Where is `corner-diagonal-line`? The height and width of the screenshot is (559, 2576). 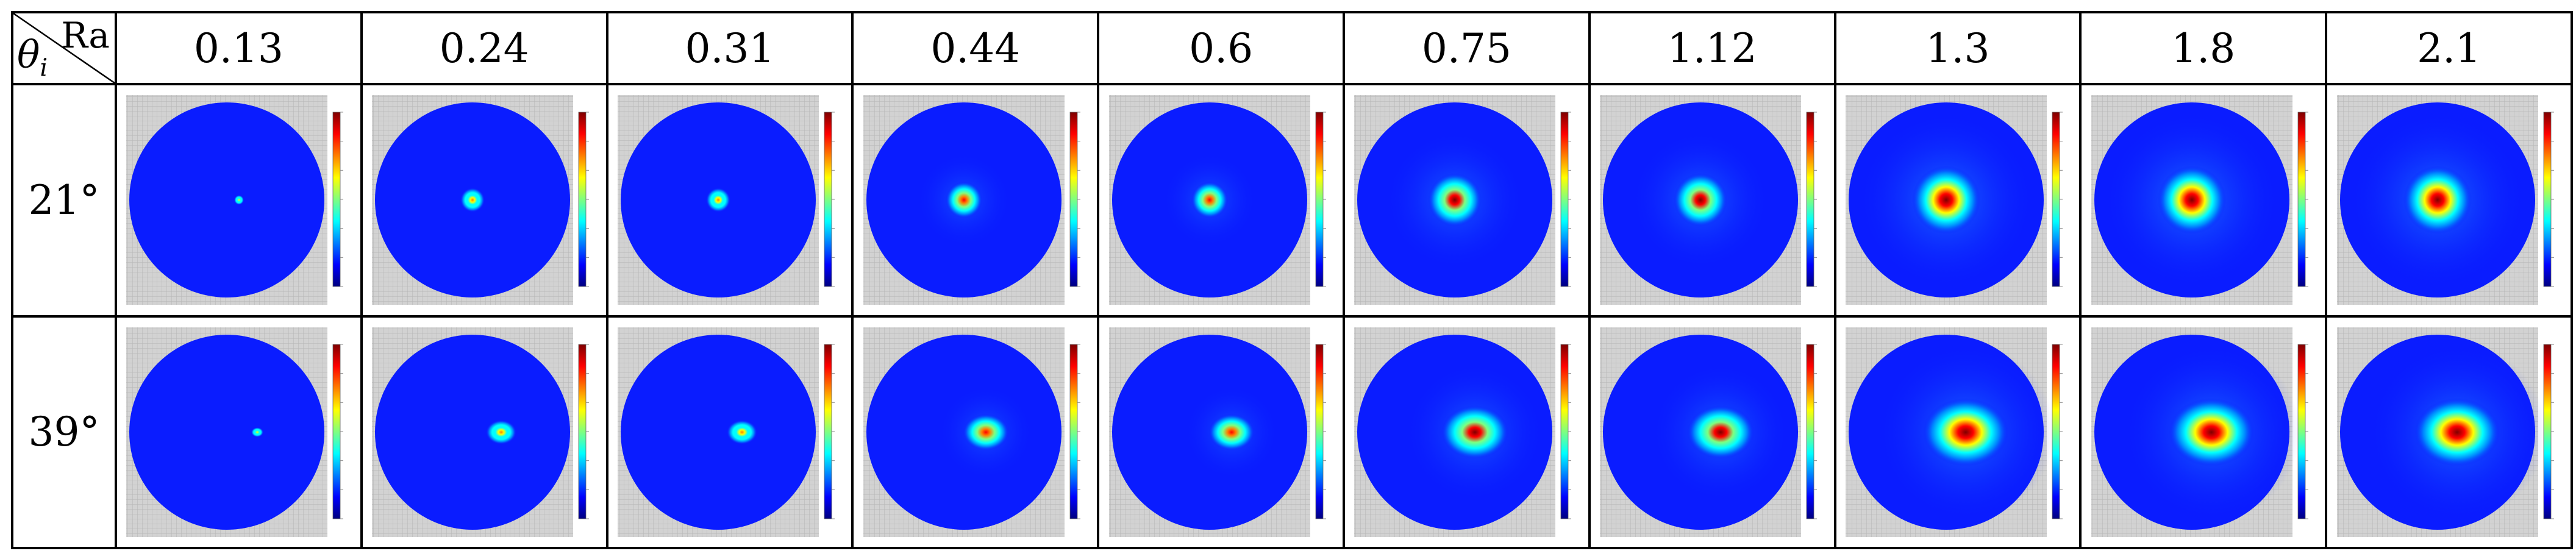
corner-diagonal-line is located at coordinates (64, 48).